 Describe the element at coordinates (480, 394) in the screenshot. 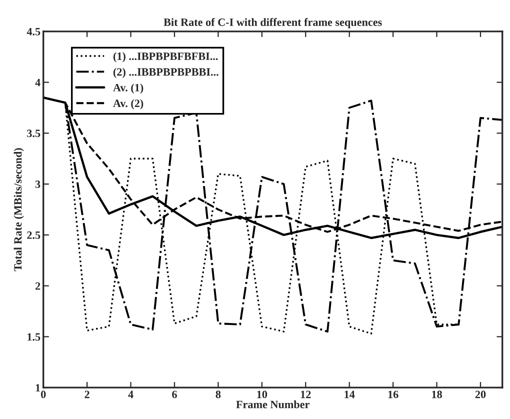

I see `x-tick-label: 20` at that location.